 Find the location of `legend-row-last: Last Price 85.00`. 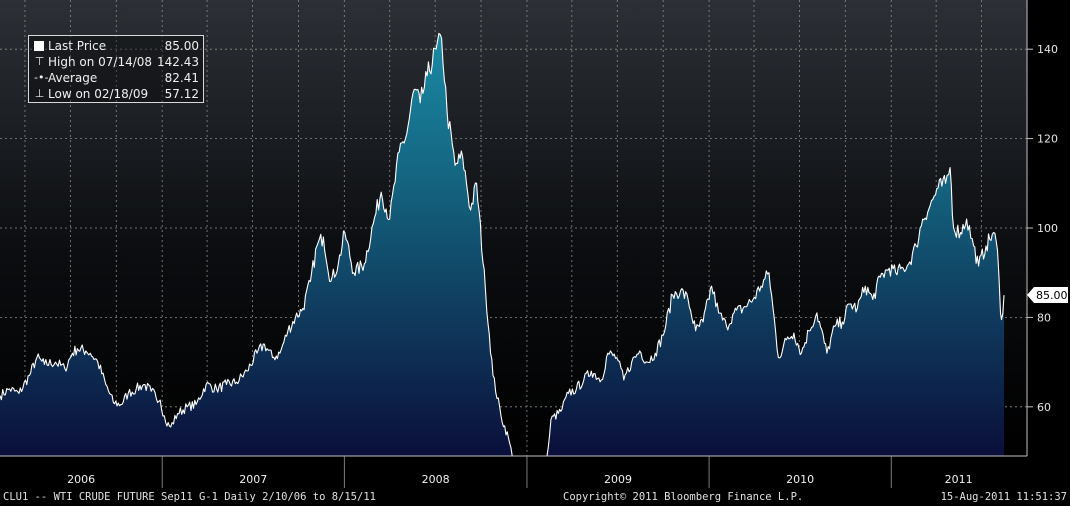

legend-row-last: Last Price 85.00 is located at coordinates (116, 46).